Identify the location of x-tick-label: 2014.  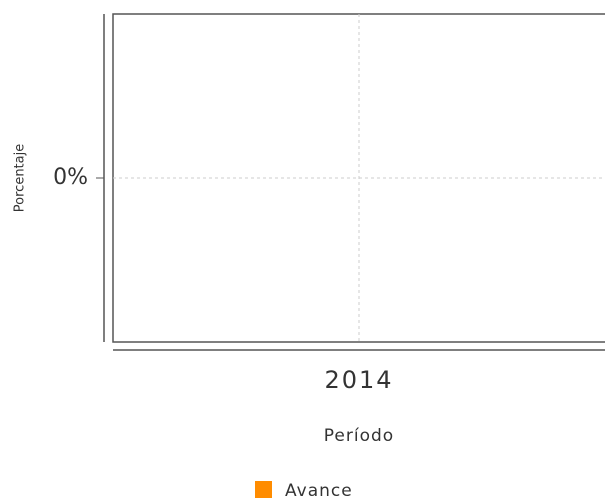
(358, 380).